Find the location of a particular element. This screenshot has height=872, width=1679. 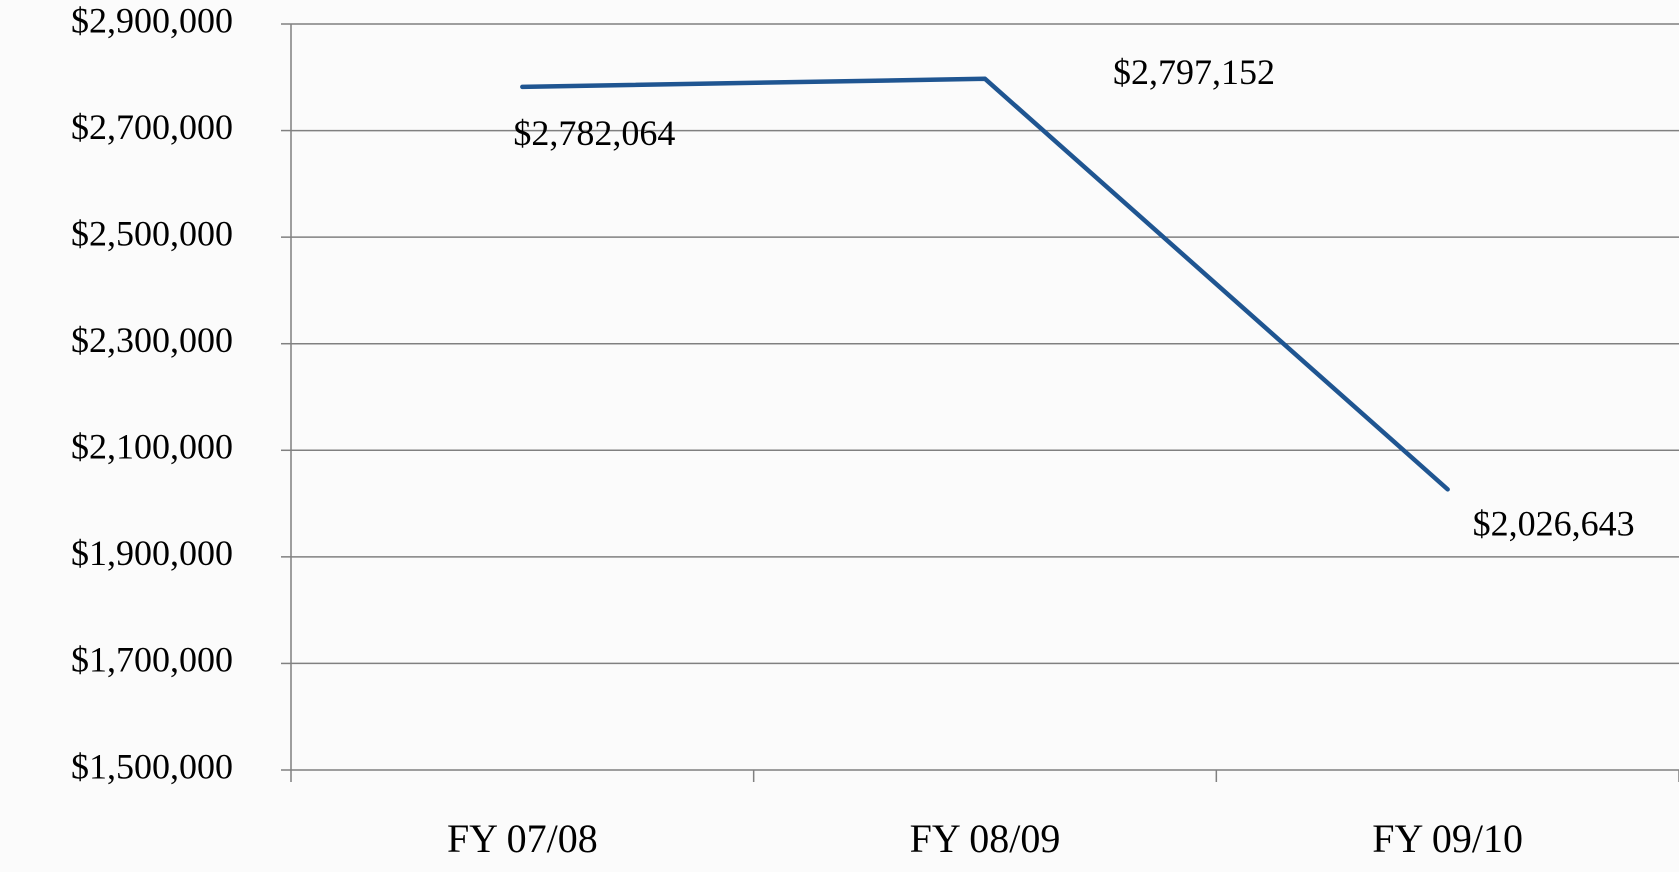

x-tick-label: FY 08/09 is located at coordinates (985, 838).